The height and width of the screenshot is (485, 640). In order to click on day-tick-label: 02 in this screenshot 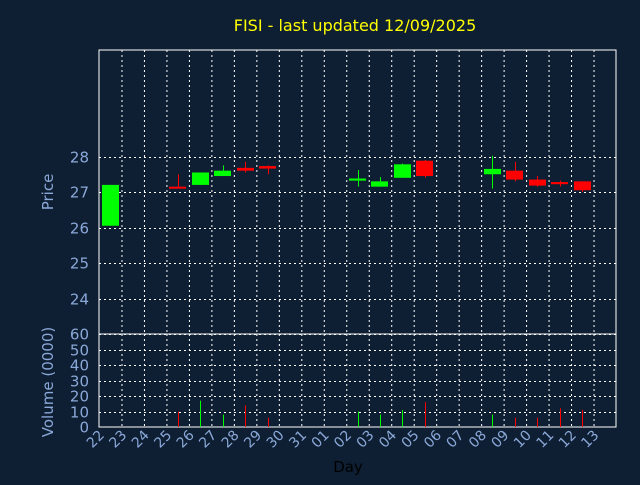, I will do `click(343, 440)`.